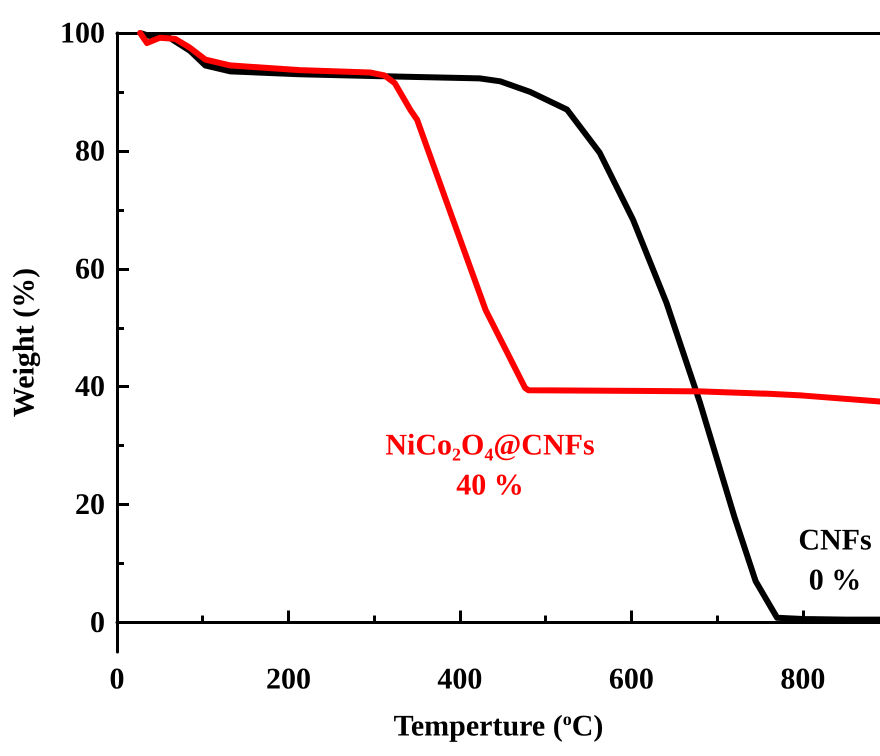 This screenshot has height=756, width=880. Describe the element at coordinates (90, 269) in the screenshot. I see `y-tick-label: 60` at that location.